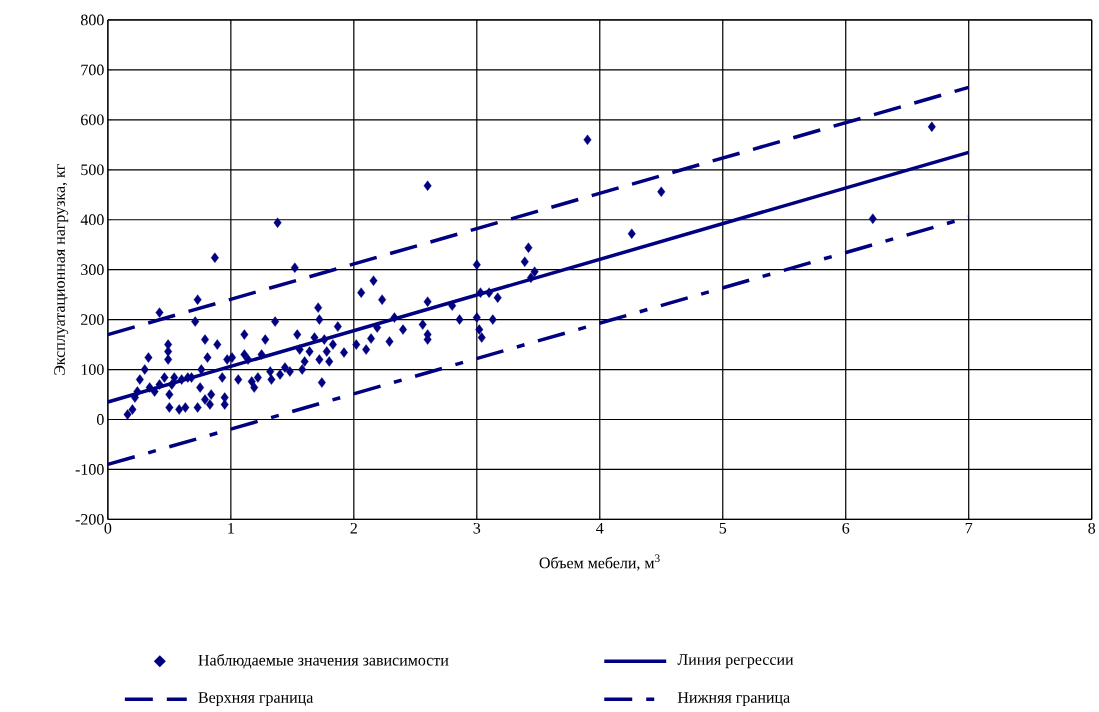 This screenshot has width=1099, height=712. I want to click on y-tick-label: 800, so click(92, 20).